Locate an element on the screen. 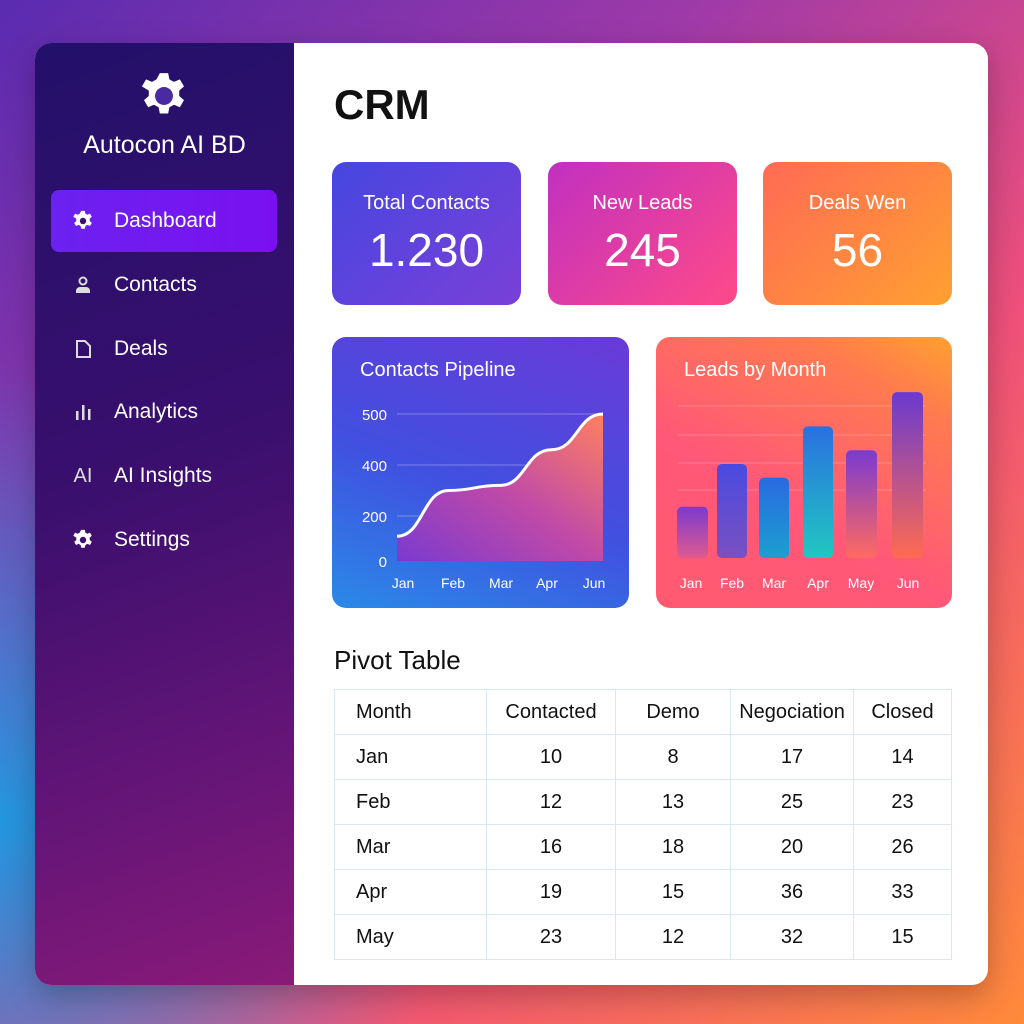 The width and height of the screenshot is (1024, 1024). kpi-deals-won: Deals Wen 56 is located at coordinates (857, 233).